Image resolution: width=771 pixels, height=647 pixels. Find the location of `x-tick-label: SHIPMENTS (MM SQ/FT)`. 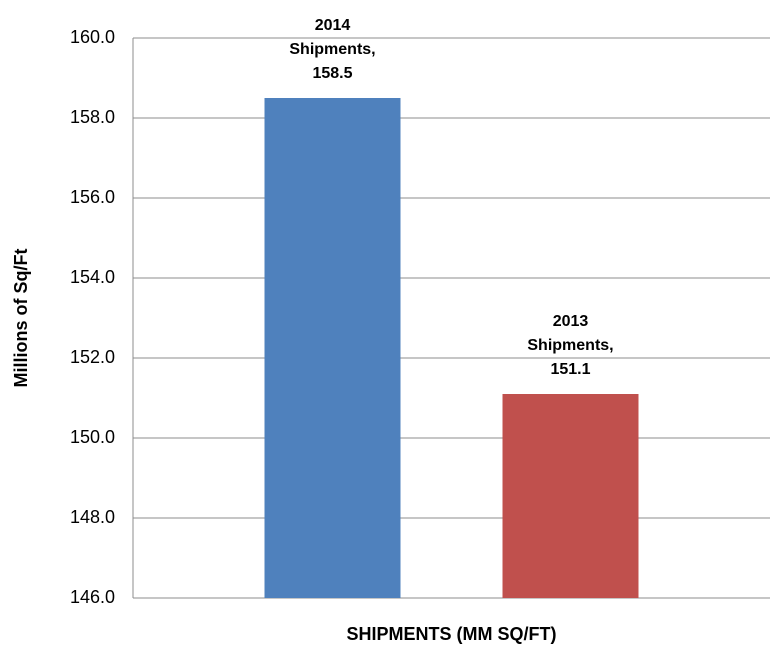

x-tick-label: SHIPMENTS (MM SQ/FT) is located at coordinates (452, 634).